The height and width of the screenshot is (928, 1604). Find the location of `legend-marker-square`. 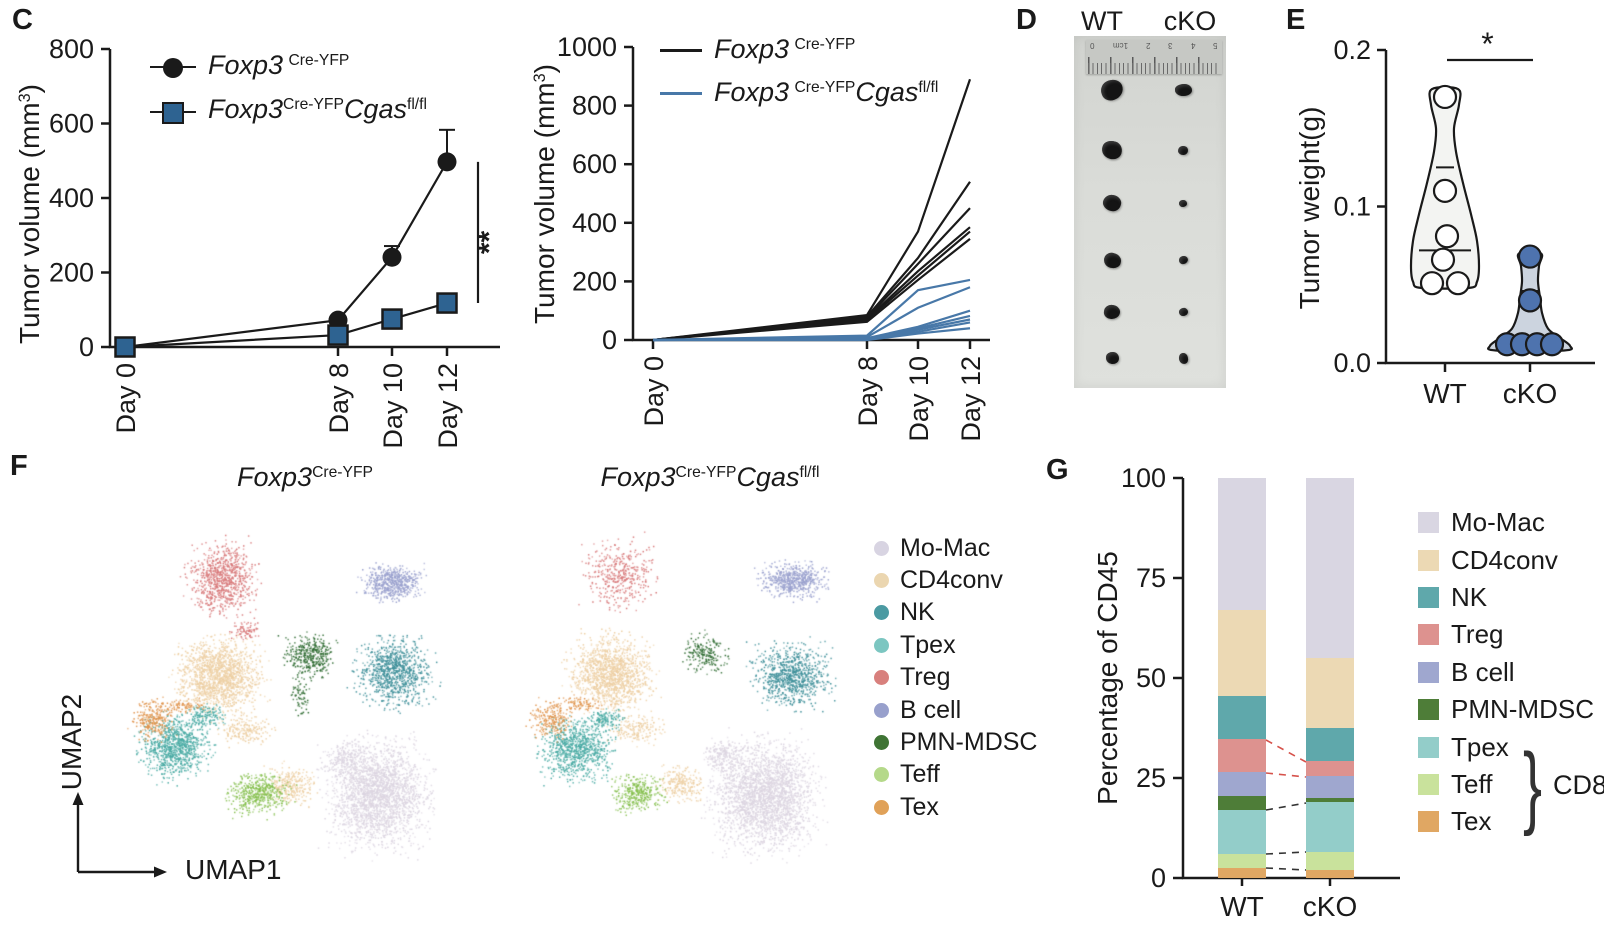

legend-marker-square is located at coordinates (173, 113).